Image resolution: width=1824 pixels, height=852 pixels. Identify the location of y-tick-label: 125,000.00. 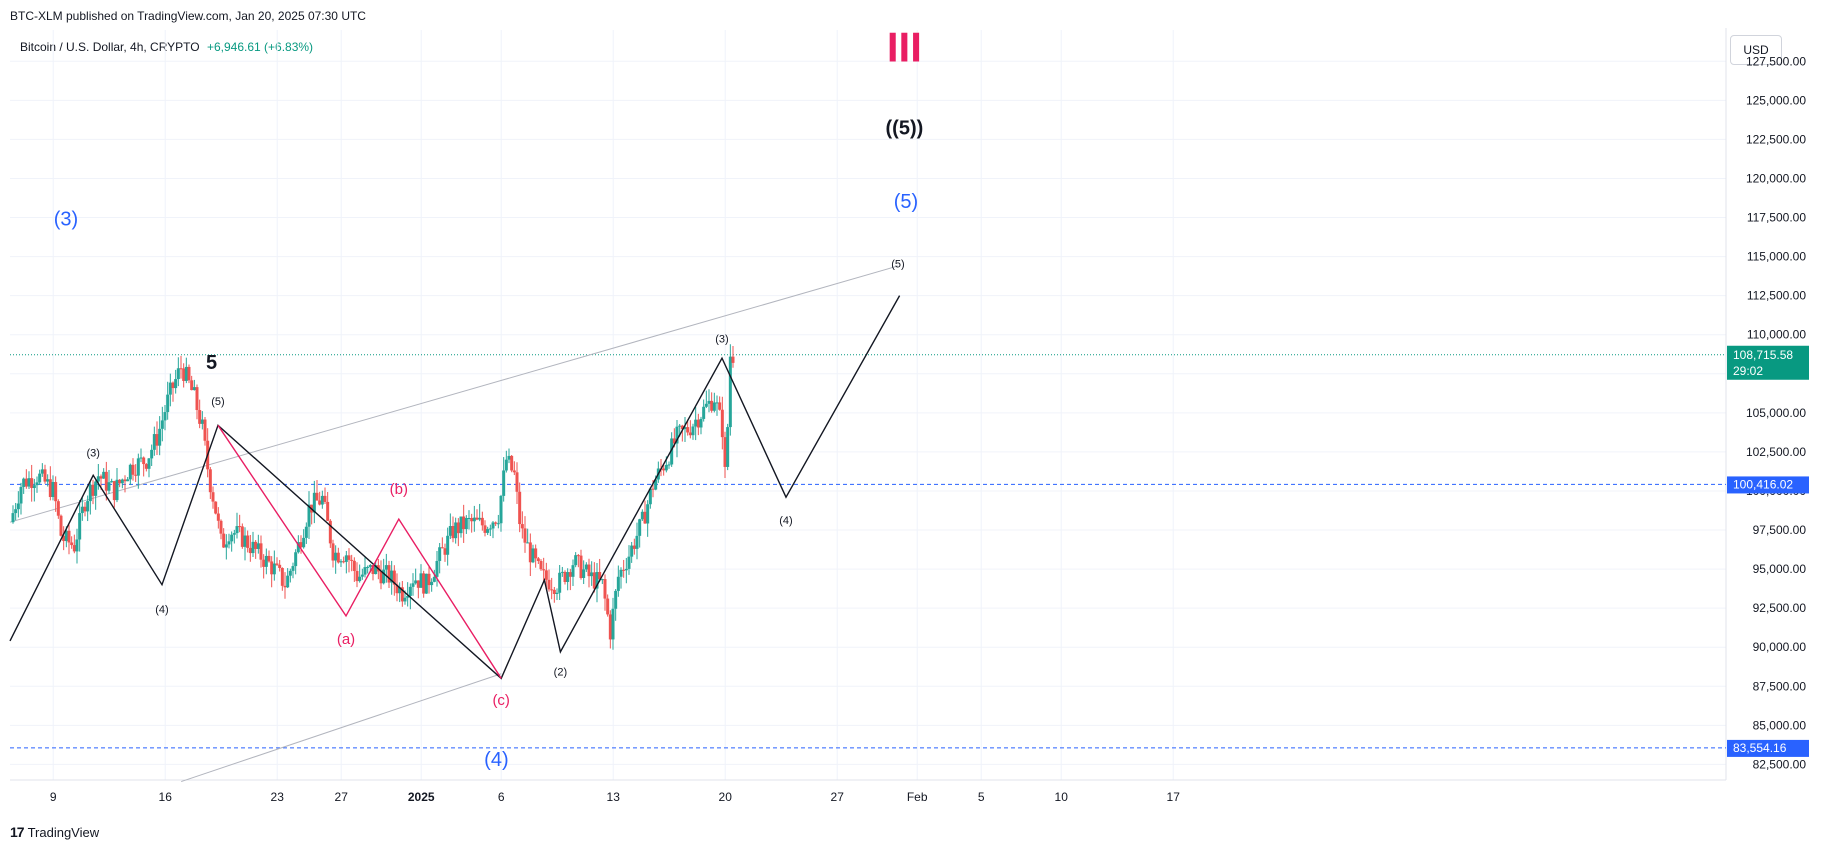
(1776, 100).